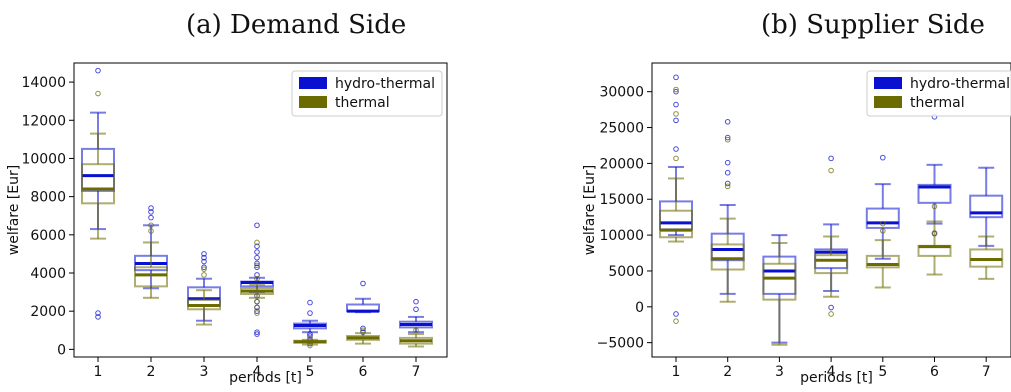 The width and height of the screenshot is (1011, 392). What do you see at coordinates (960, 84) in the screenshot?
I see `legend-label-hydro-thermal: hydro-thermal` at bounding box center [960, 84].